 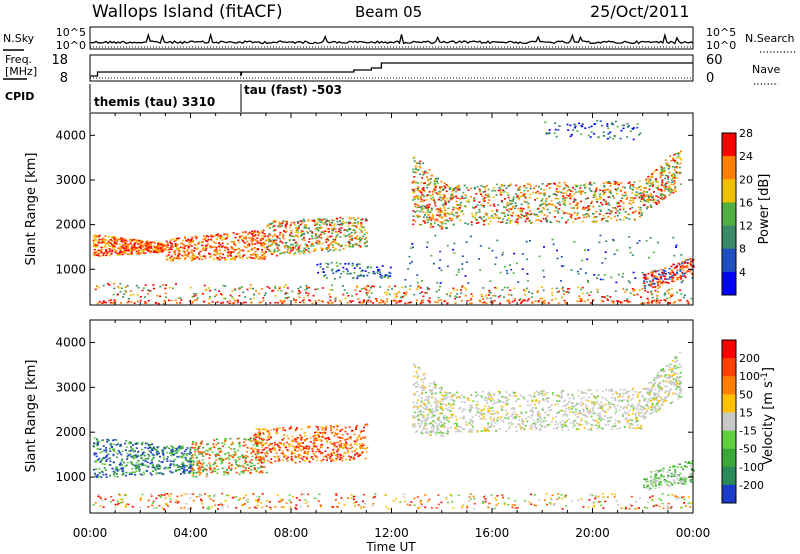 I want to click on velocity-colorbar-tick-3: 15, so click(x=746, y=412).